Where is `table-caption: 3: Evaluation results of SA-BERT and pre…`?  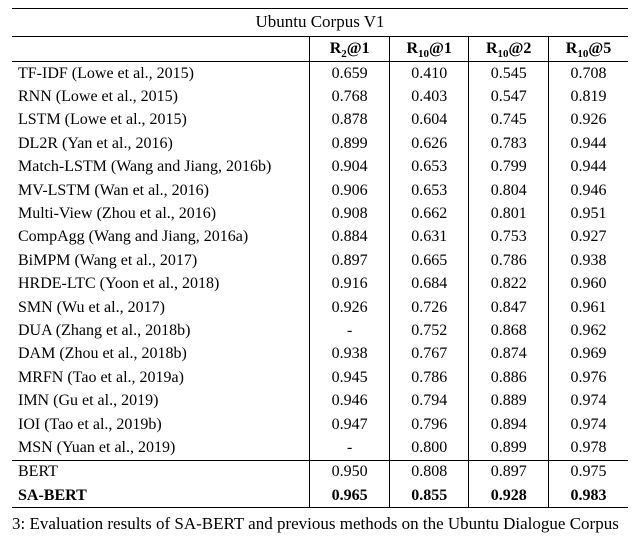
table-caption: 3: Evaluation results of SA-BERT and pre… is located at coordinates (315, 524).